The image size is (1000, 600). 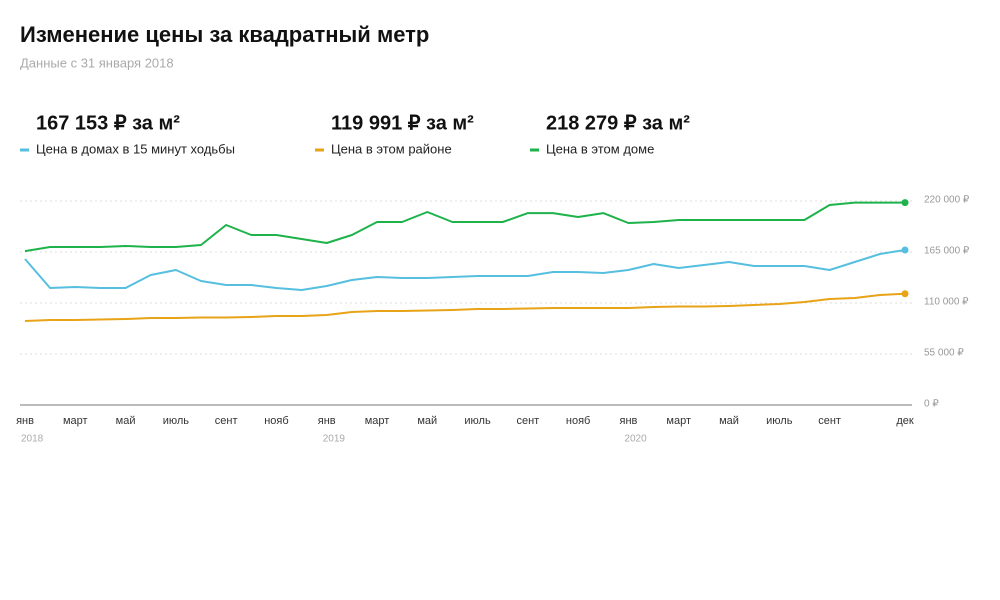 What do you see at coordinates (402, 123) in the screenshot?
I see `headline-value: 119 991 ₽ за м²` at bounding box center [402, 123].